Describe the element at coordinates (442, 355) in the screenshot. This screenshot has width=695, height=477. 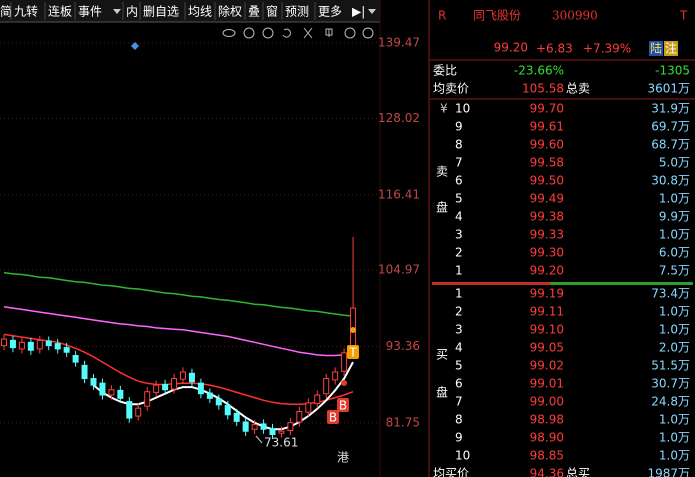
I see `side-label: 买` at that location.